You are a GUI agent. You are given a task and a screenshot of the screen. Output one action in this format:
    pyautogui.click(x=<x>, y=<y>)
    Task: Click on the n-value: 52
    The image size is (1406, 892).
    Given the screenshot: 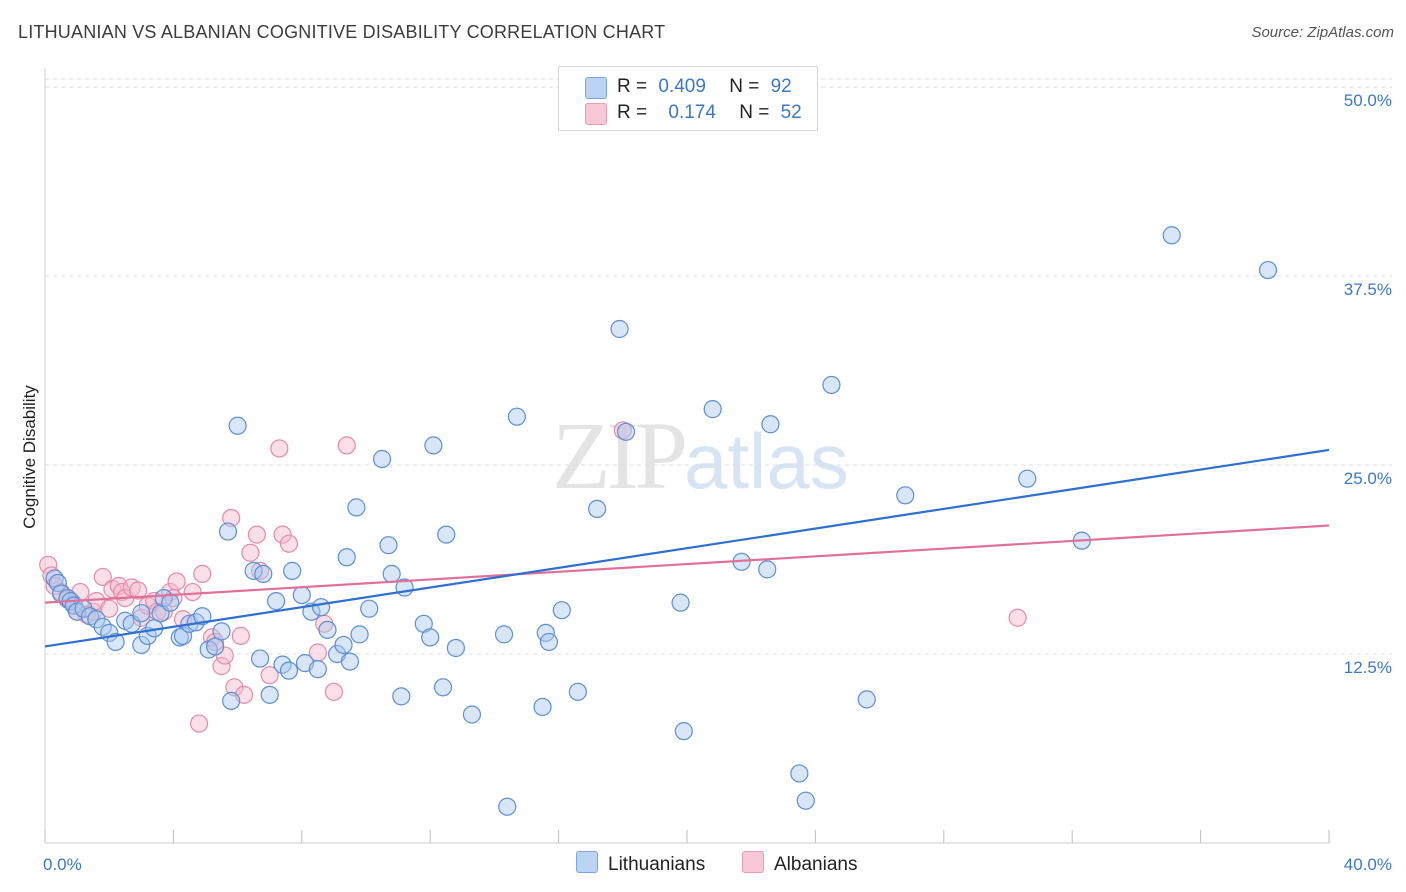 What is the action you would take?
    pyautogui.click(x=791, y=112)
    